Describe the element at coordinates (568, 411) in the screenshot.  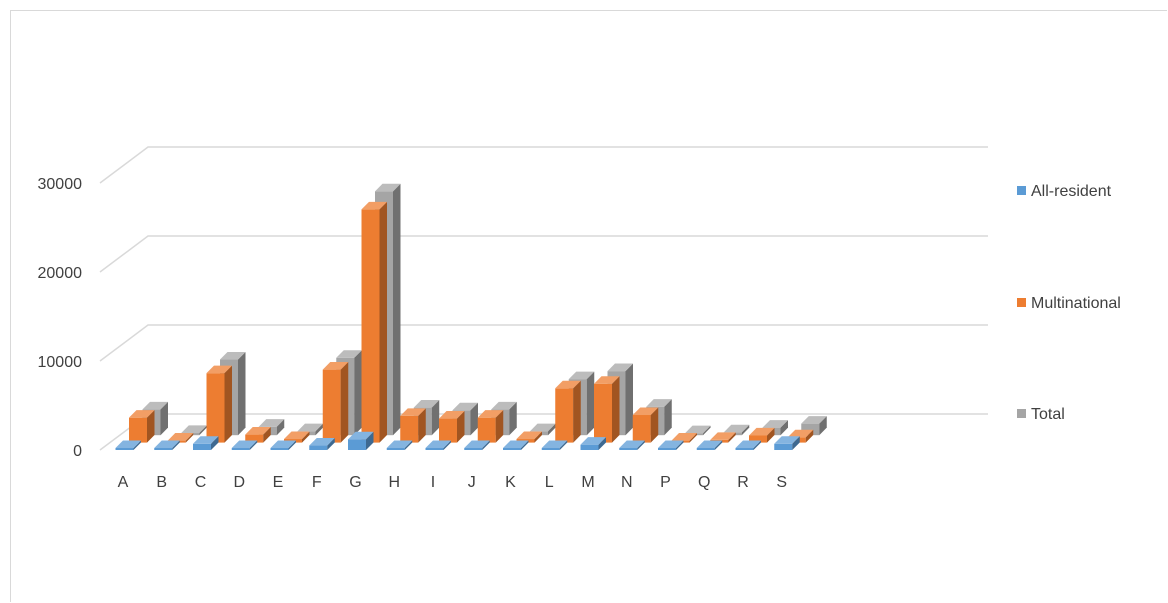
I see `bar-multinational-L` at that location.